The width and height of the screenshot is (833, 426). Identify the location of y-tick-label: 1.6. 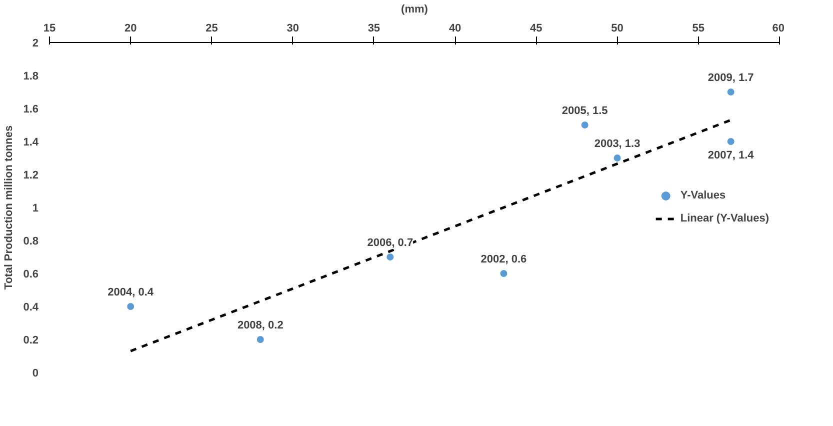
(31, 110).